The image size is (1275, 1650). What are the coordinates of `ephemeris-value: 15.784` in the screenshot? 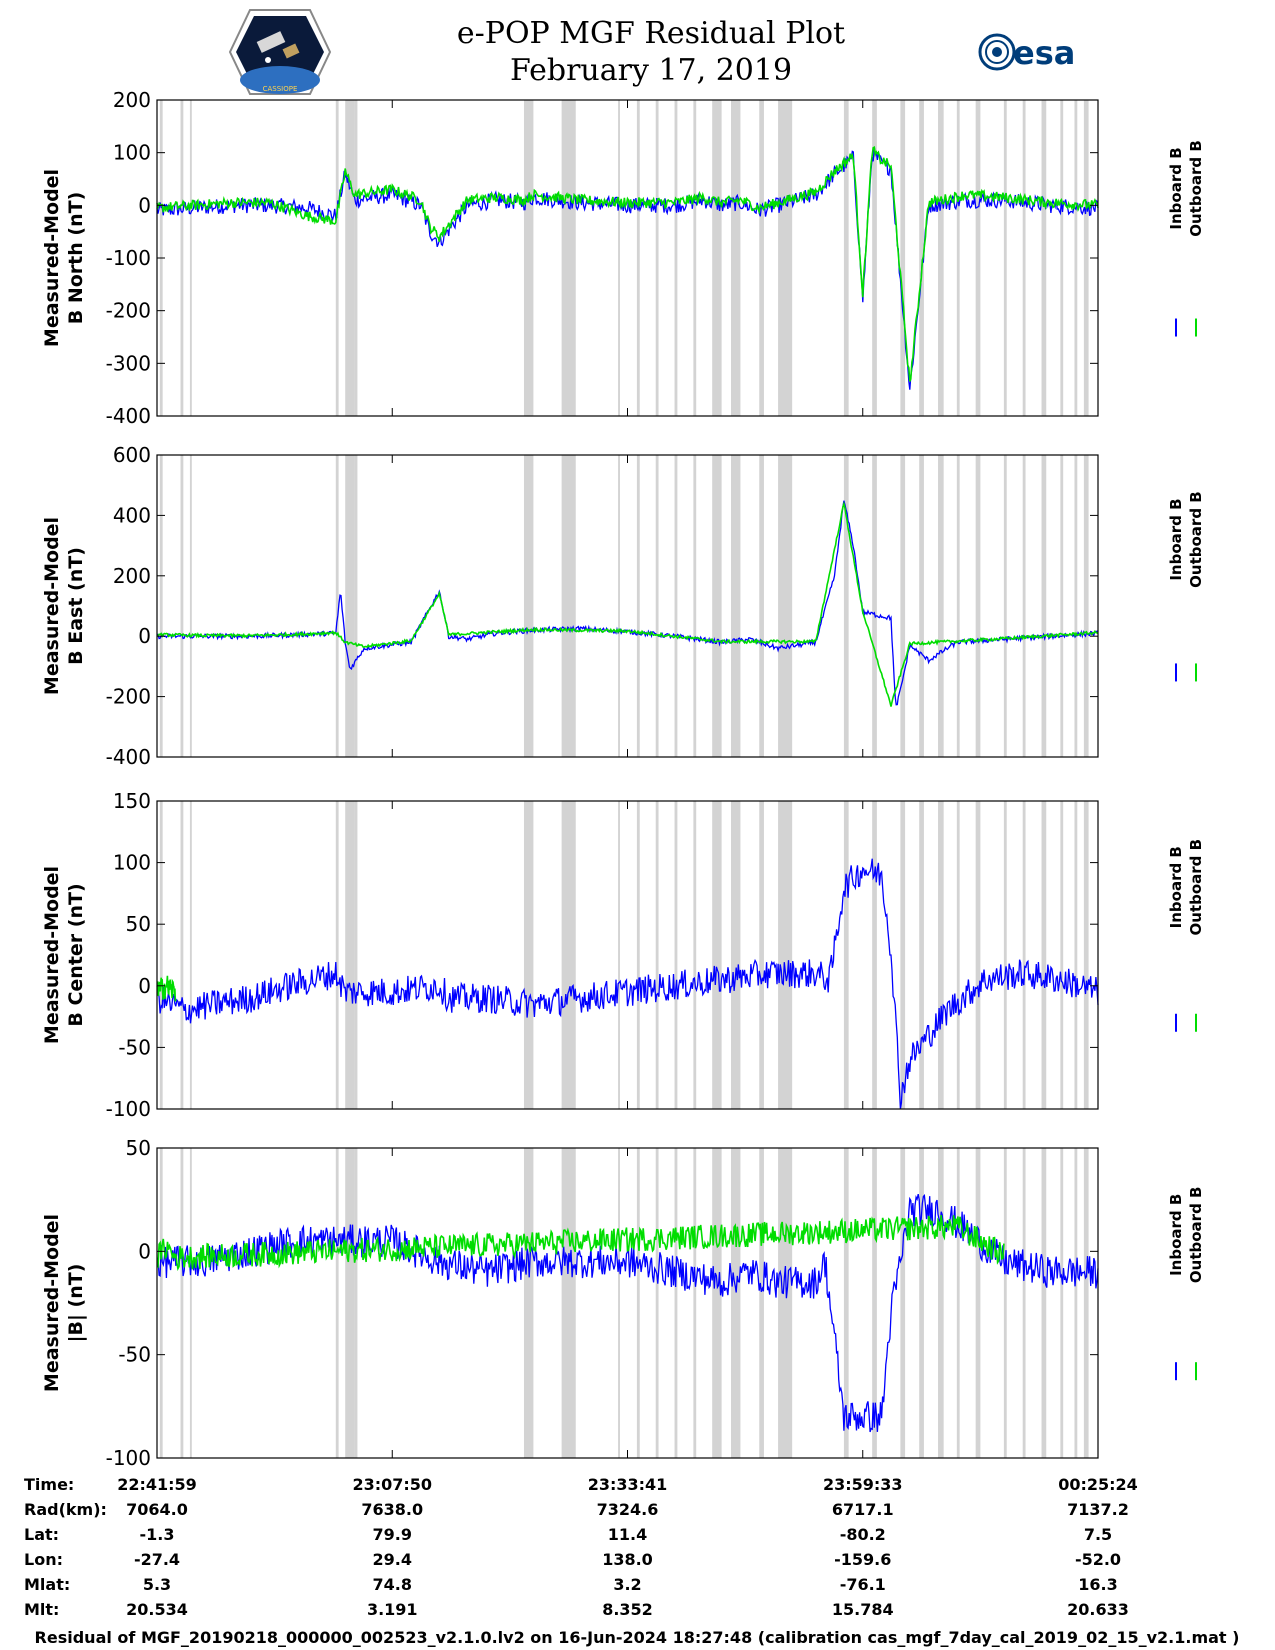 It's located at (863, 1609).